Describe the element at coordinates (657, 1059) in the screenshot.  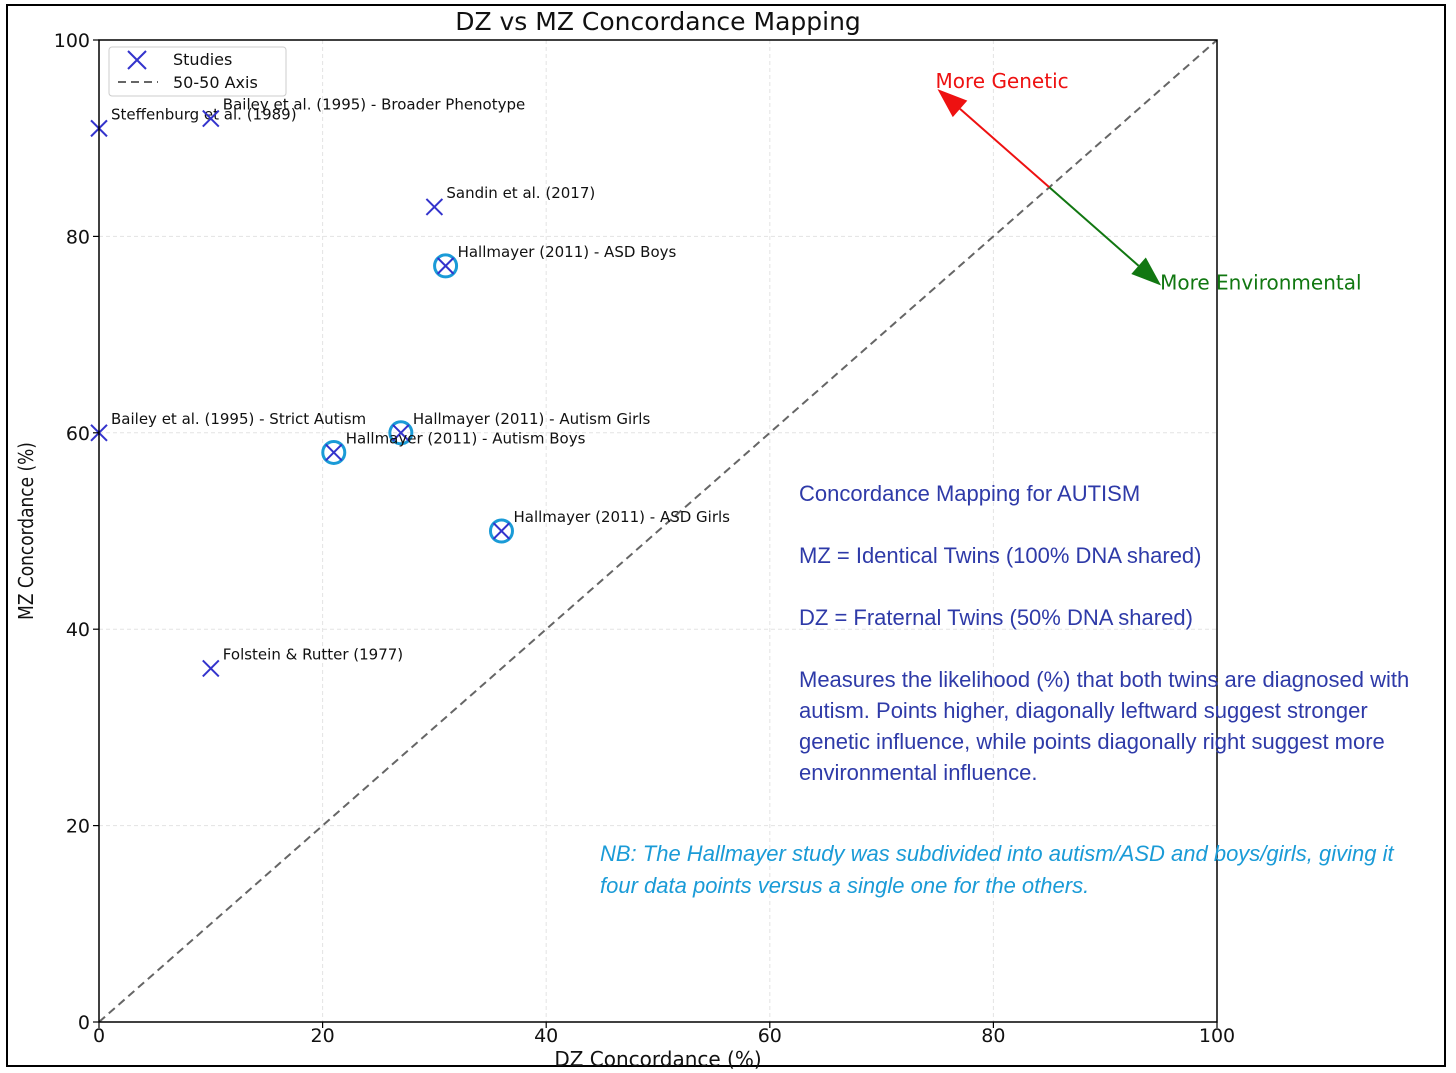
I see `x-axis-label: DZ Concordance (%)` at that location.